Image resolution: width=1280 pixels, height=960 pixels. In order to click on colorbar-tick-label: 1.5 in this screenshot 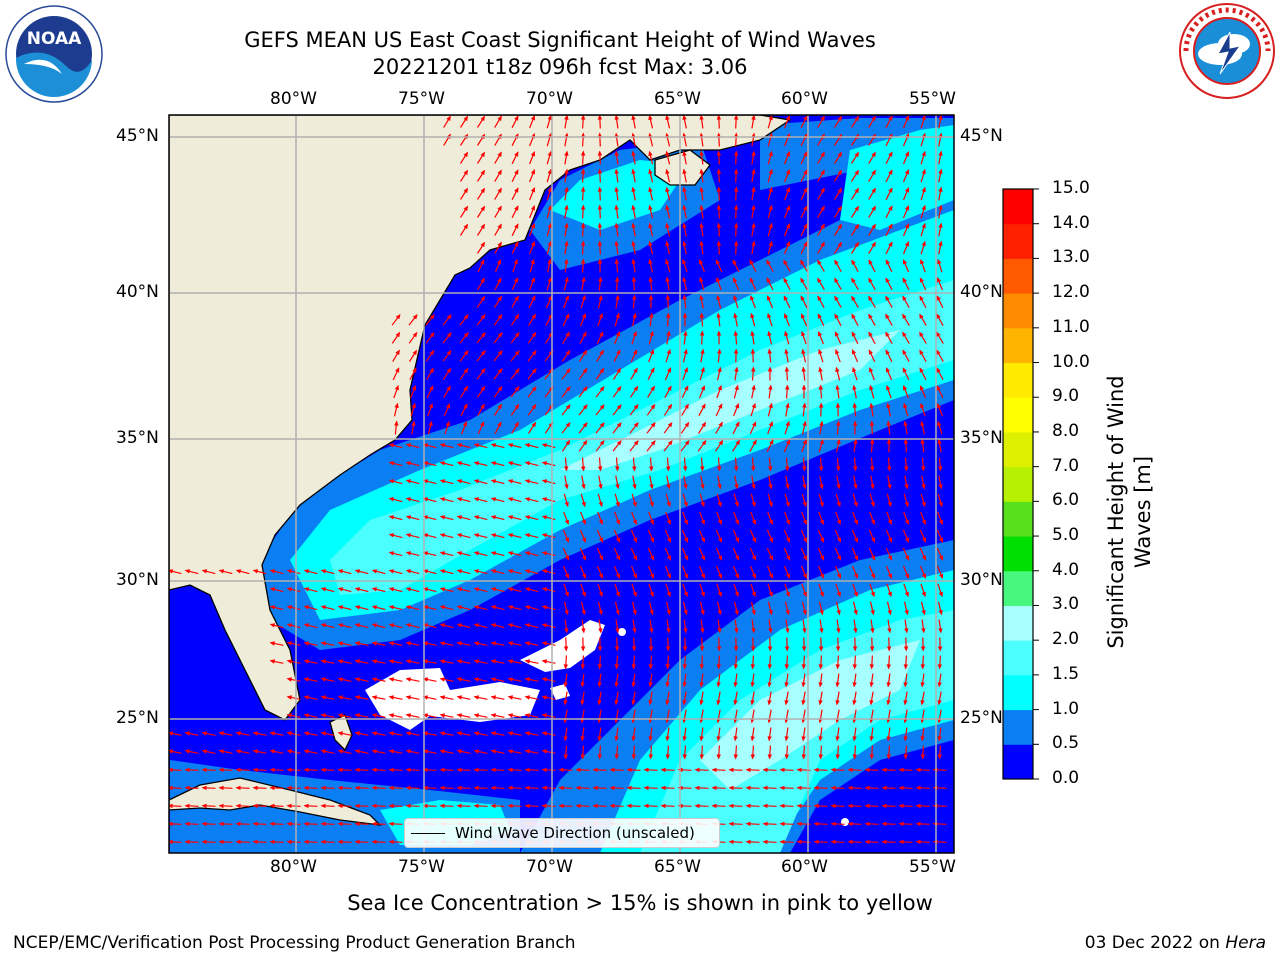, I will do `click(1066, 673)`.